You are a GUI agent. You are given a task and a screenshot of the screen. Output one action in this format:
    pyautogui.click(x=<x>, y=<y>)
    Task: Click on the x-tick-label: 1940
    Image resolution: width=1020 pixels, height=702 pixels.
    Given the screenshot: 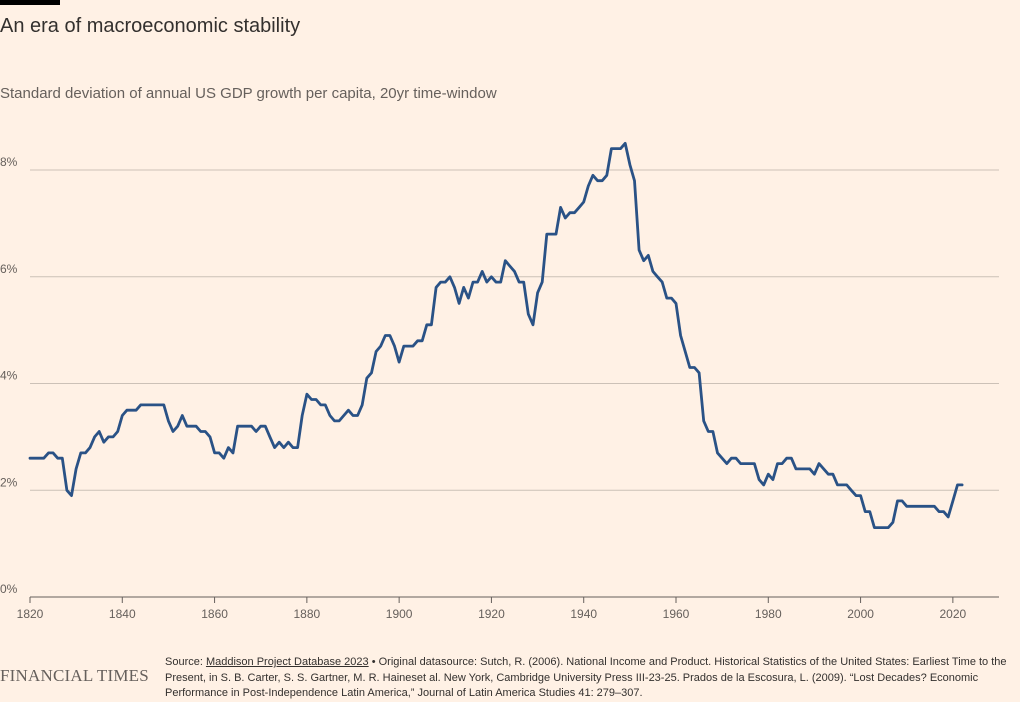 What is the action you would take?
    pyautogui.click(x=583, y=614)
    